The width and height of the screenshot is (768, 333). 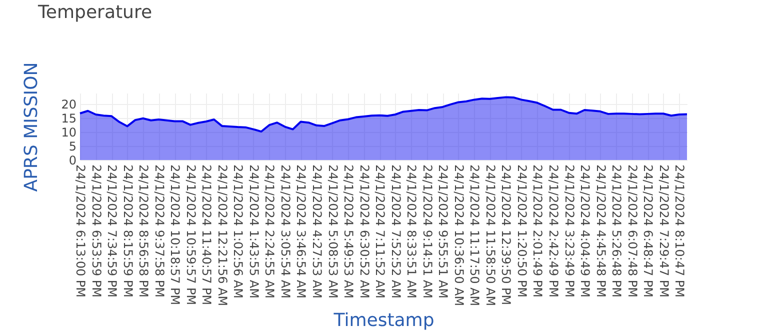 What do you see at coordinates (94, 12) in the screenshot?
I see `chart-title: Temperature` at bounding box center [94, 12].